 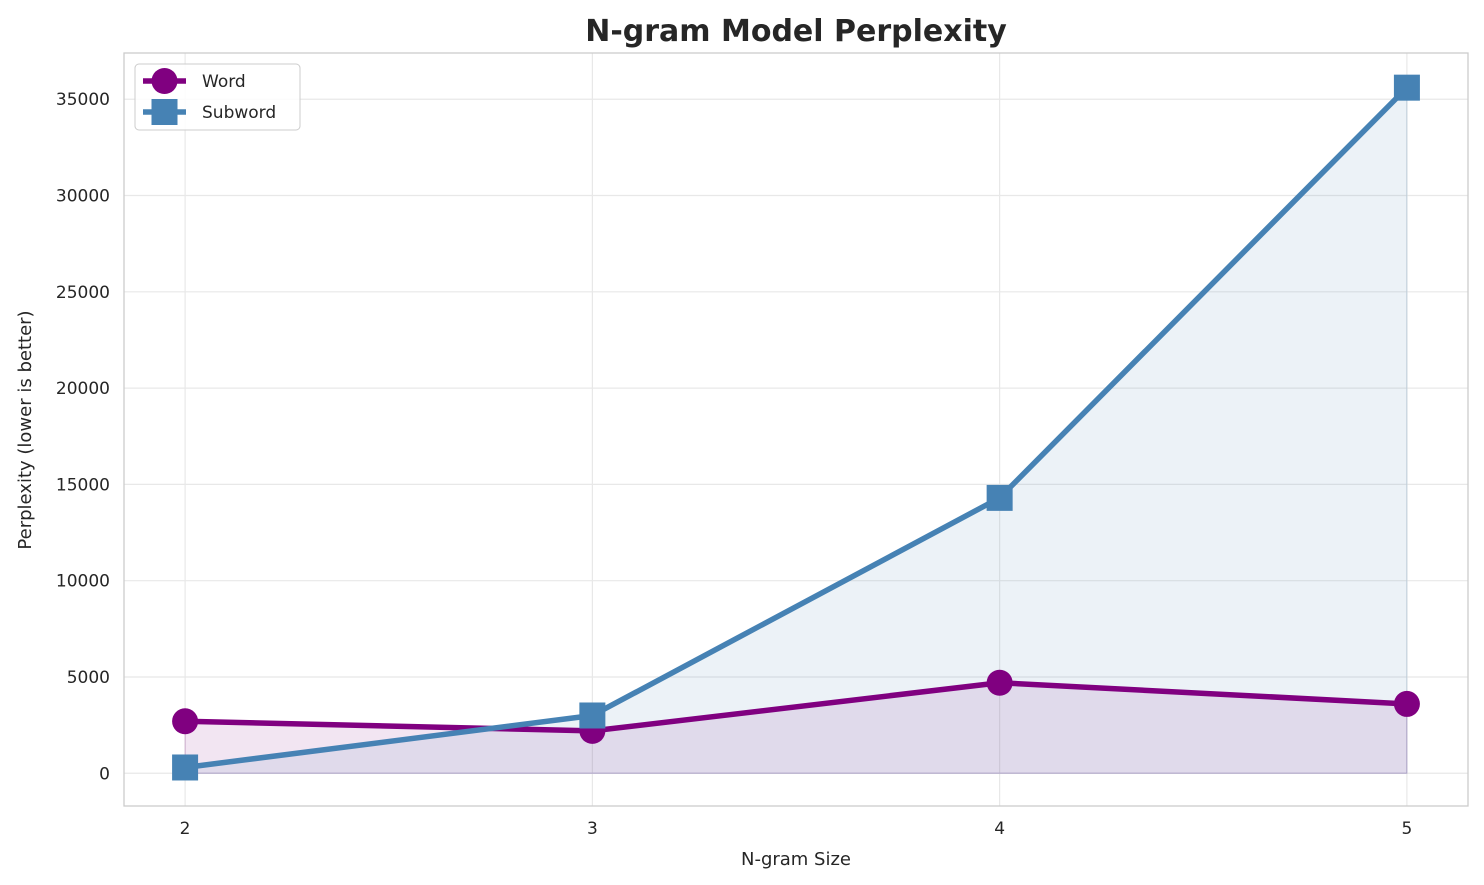 I want to click on y-tick-label: 30000, so click(x=83, y=197).